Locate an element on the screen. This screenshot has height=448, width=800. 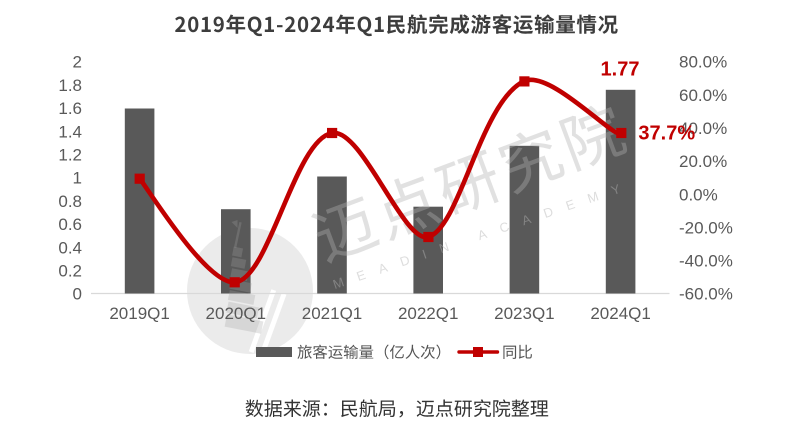
svg-text: 1.4 is located at coordinates (70, 131).